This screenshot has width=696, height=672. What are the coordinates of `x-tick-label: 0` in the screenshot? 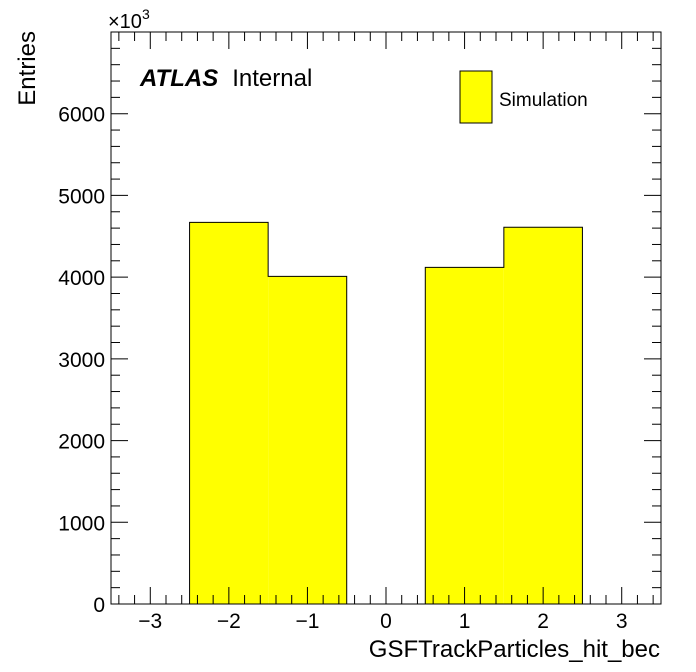 It's located at (386, 621).